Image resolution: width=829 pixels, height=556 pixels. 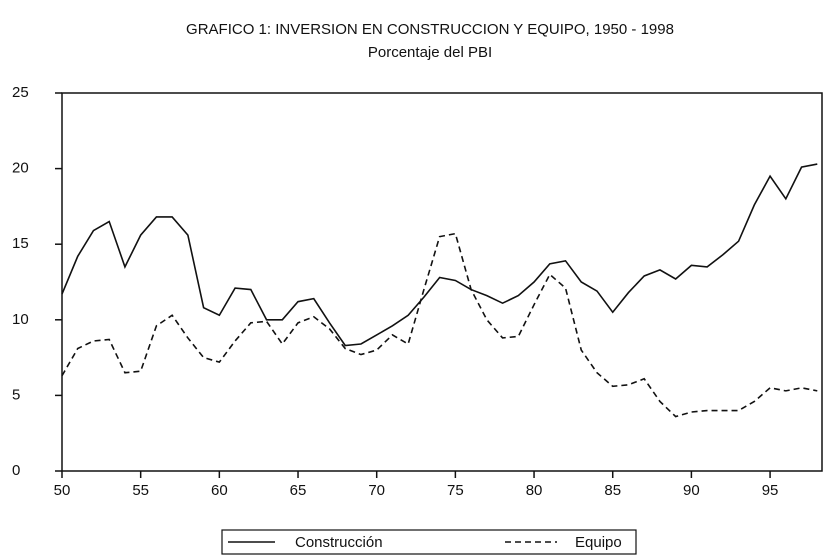 What do you see at coordinates (298, 490) in the screenshot?
I see `x-tick-label: 65` at bounding box center [298, 490].